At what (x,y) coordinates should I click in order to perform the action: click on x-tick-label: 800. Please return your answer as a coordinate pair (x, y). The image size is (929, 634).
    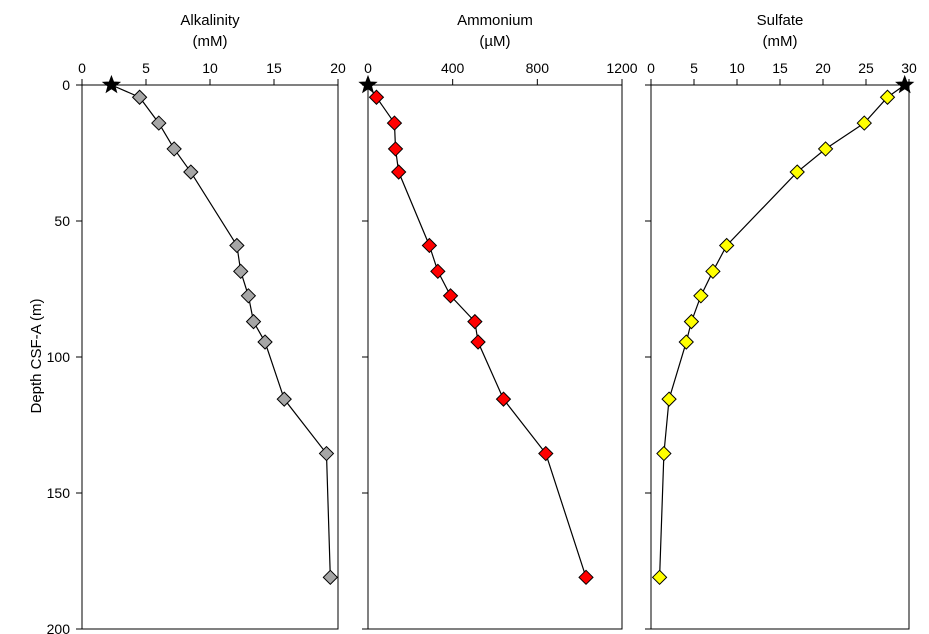
    Looking at the image, I should click on (538, 68).